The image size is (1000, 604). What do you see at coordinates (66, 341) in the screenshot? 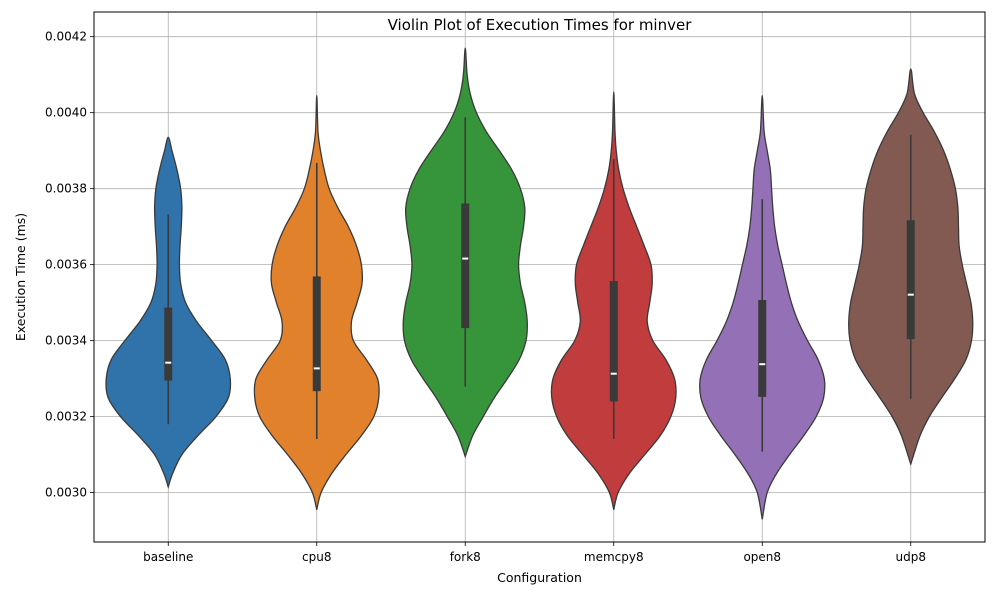
I see `y-tick-label: 0.0034` at bounding box center [66, 341].